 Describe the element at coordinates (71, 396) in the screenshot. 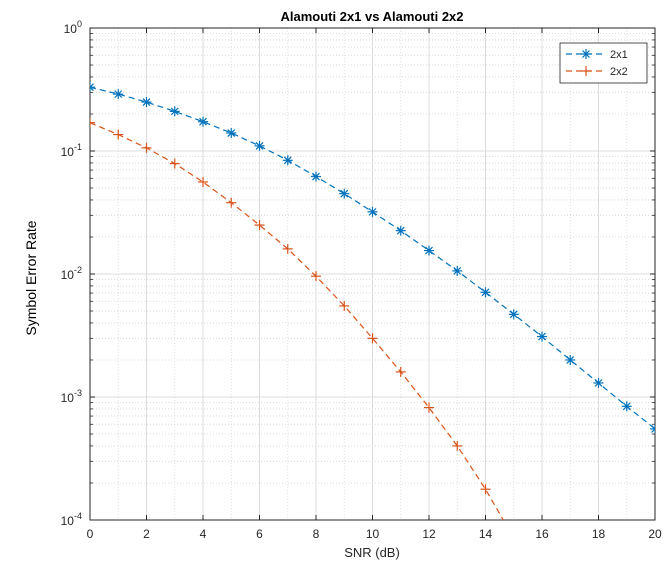

I see `y-tick-label: 10⁻³` at that location.